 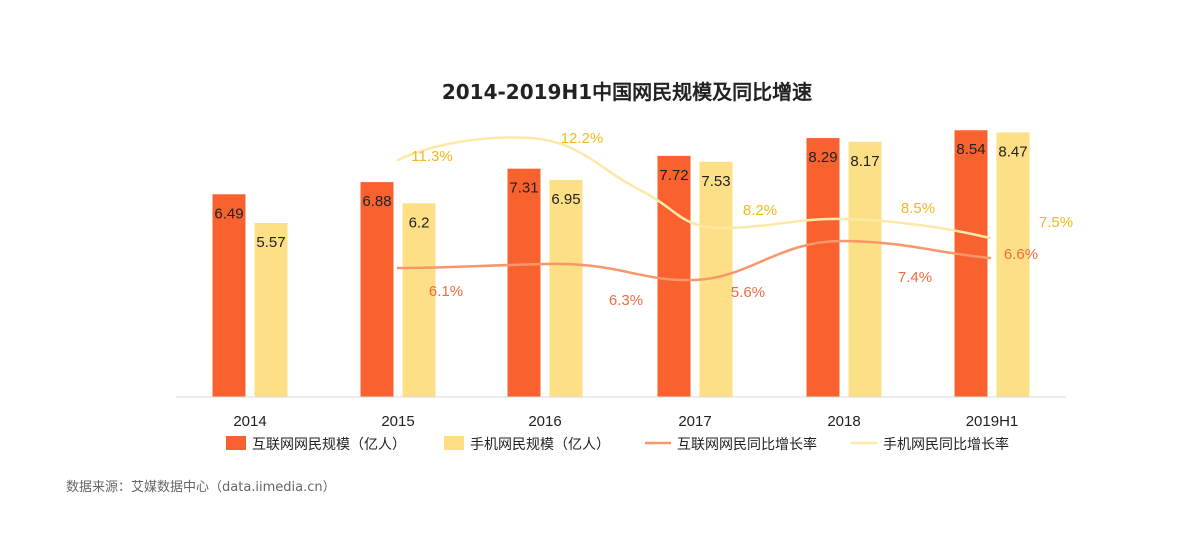 I want to click on mobile-growth-label-2016: 12.2%, so click(x=582, y=138).